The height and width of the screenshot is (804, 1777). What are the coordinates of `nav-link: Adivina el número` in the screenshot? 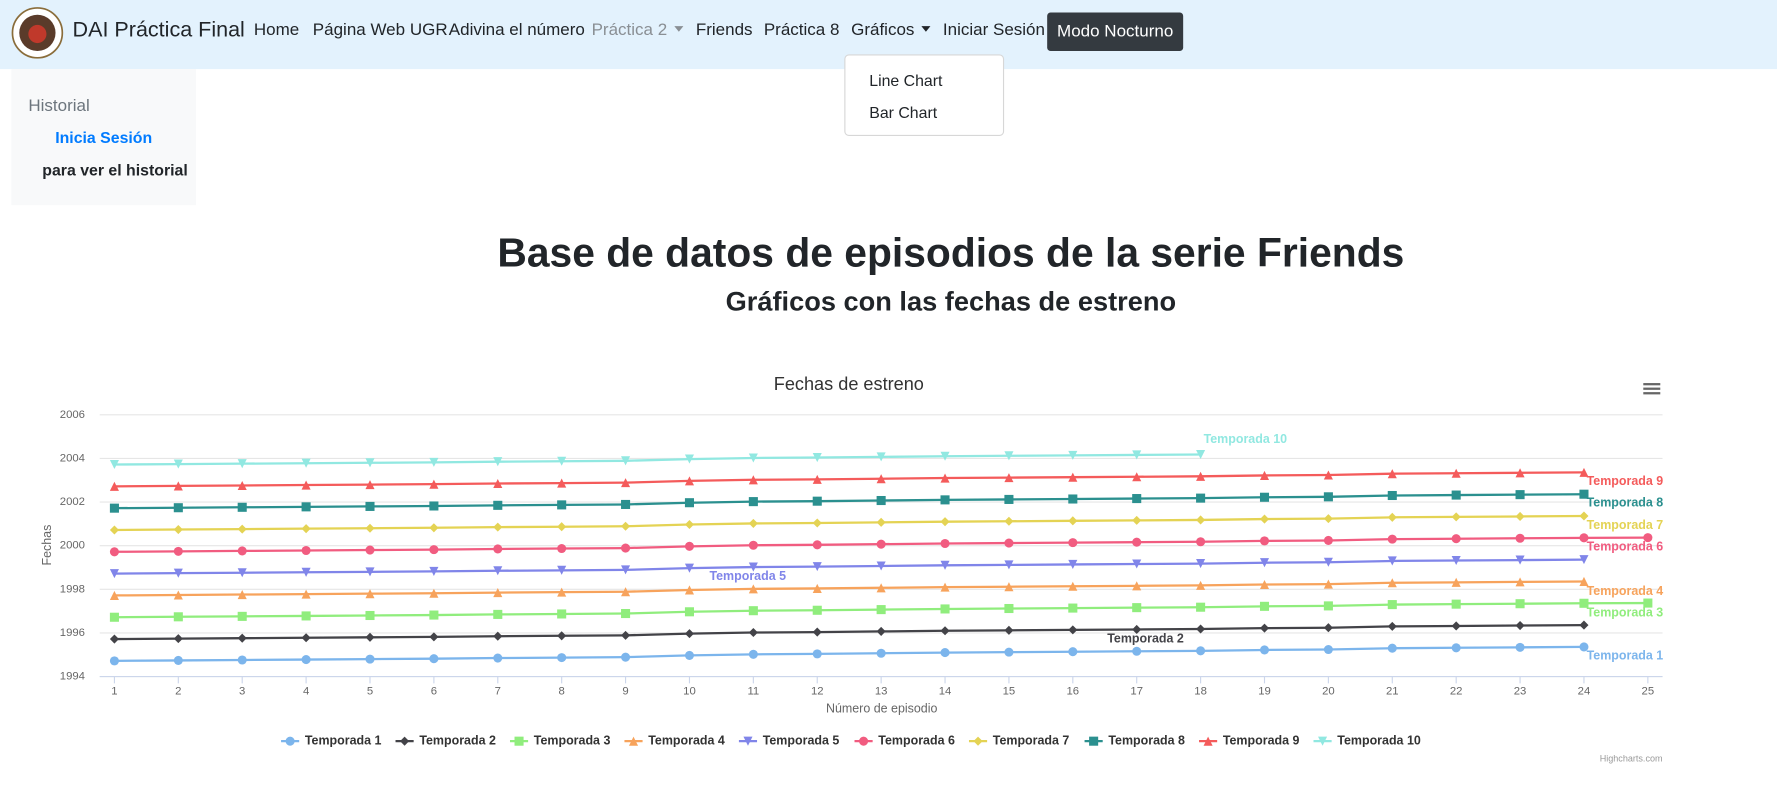 It's located at (516, 30).